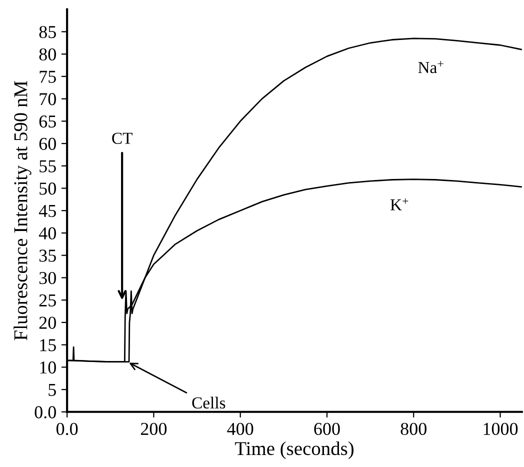  Describe the element at coordinates (23, 210) in the screenshot. I see `y-axis-title: Fluorescence Intensity at 590 nM` at that location.